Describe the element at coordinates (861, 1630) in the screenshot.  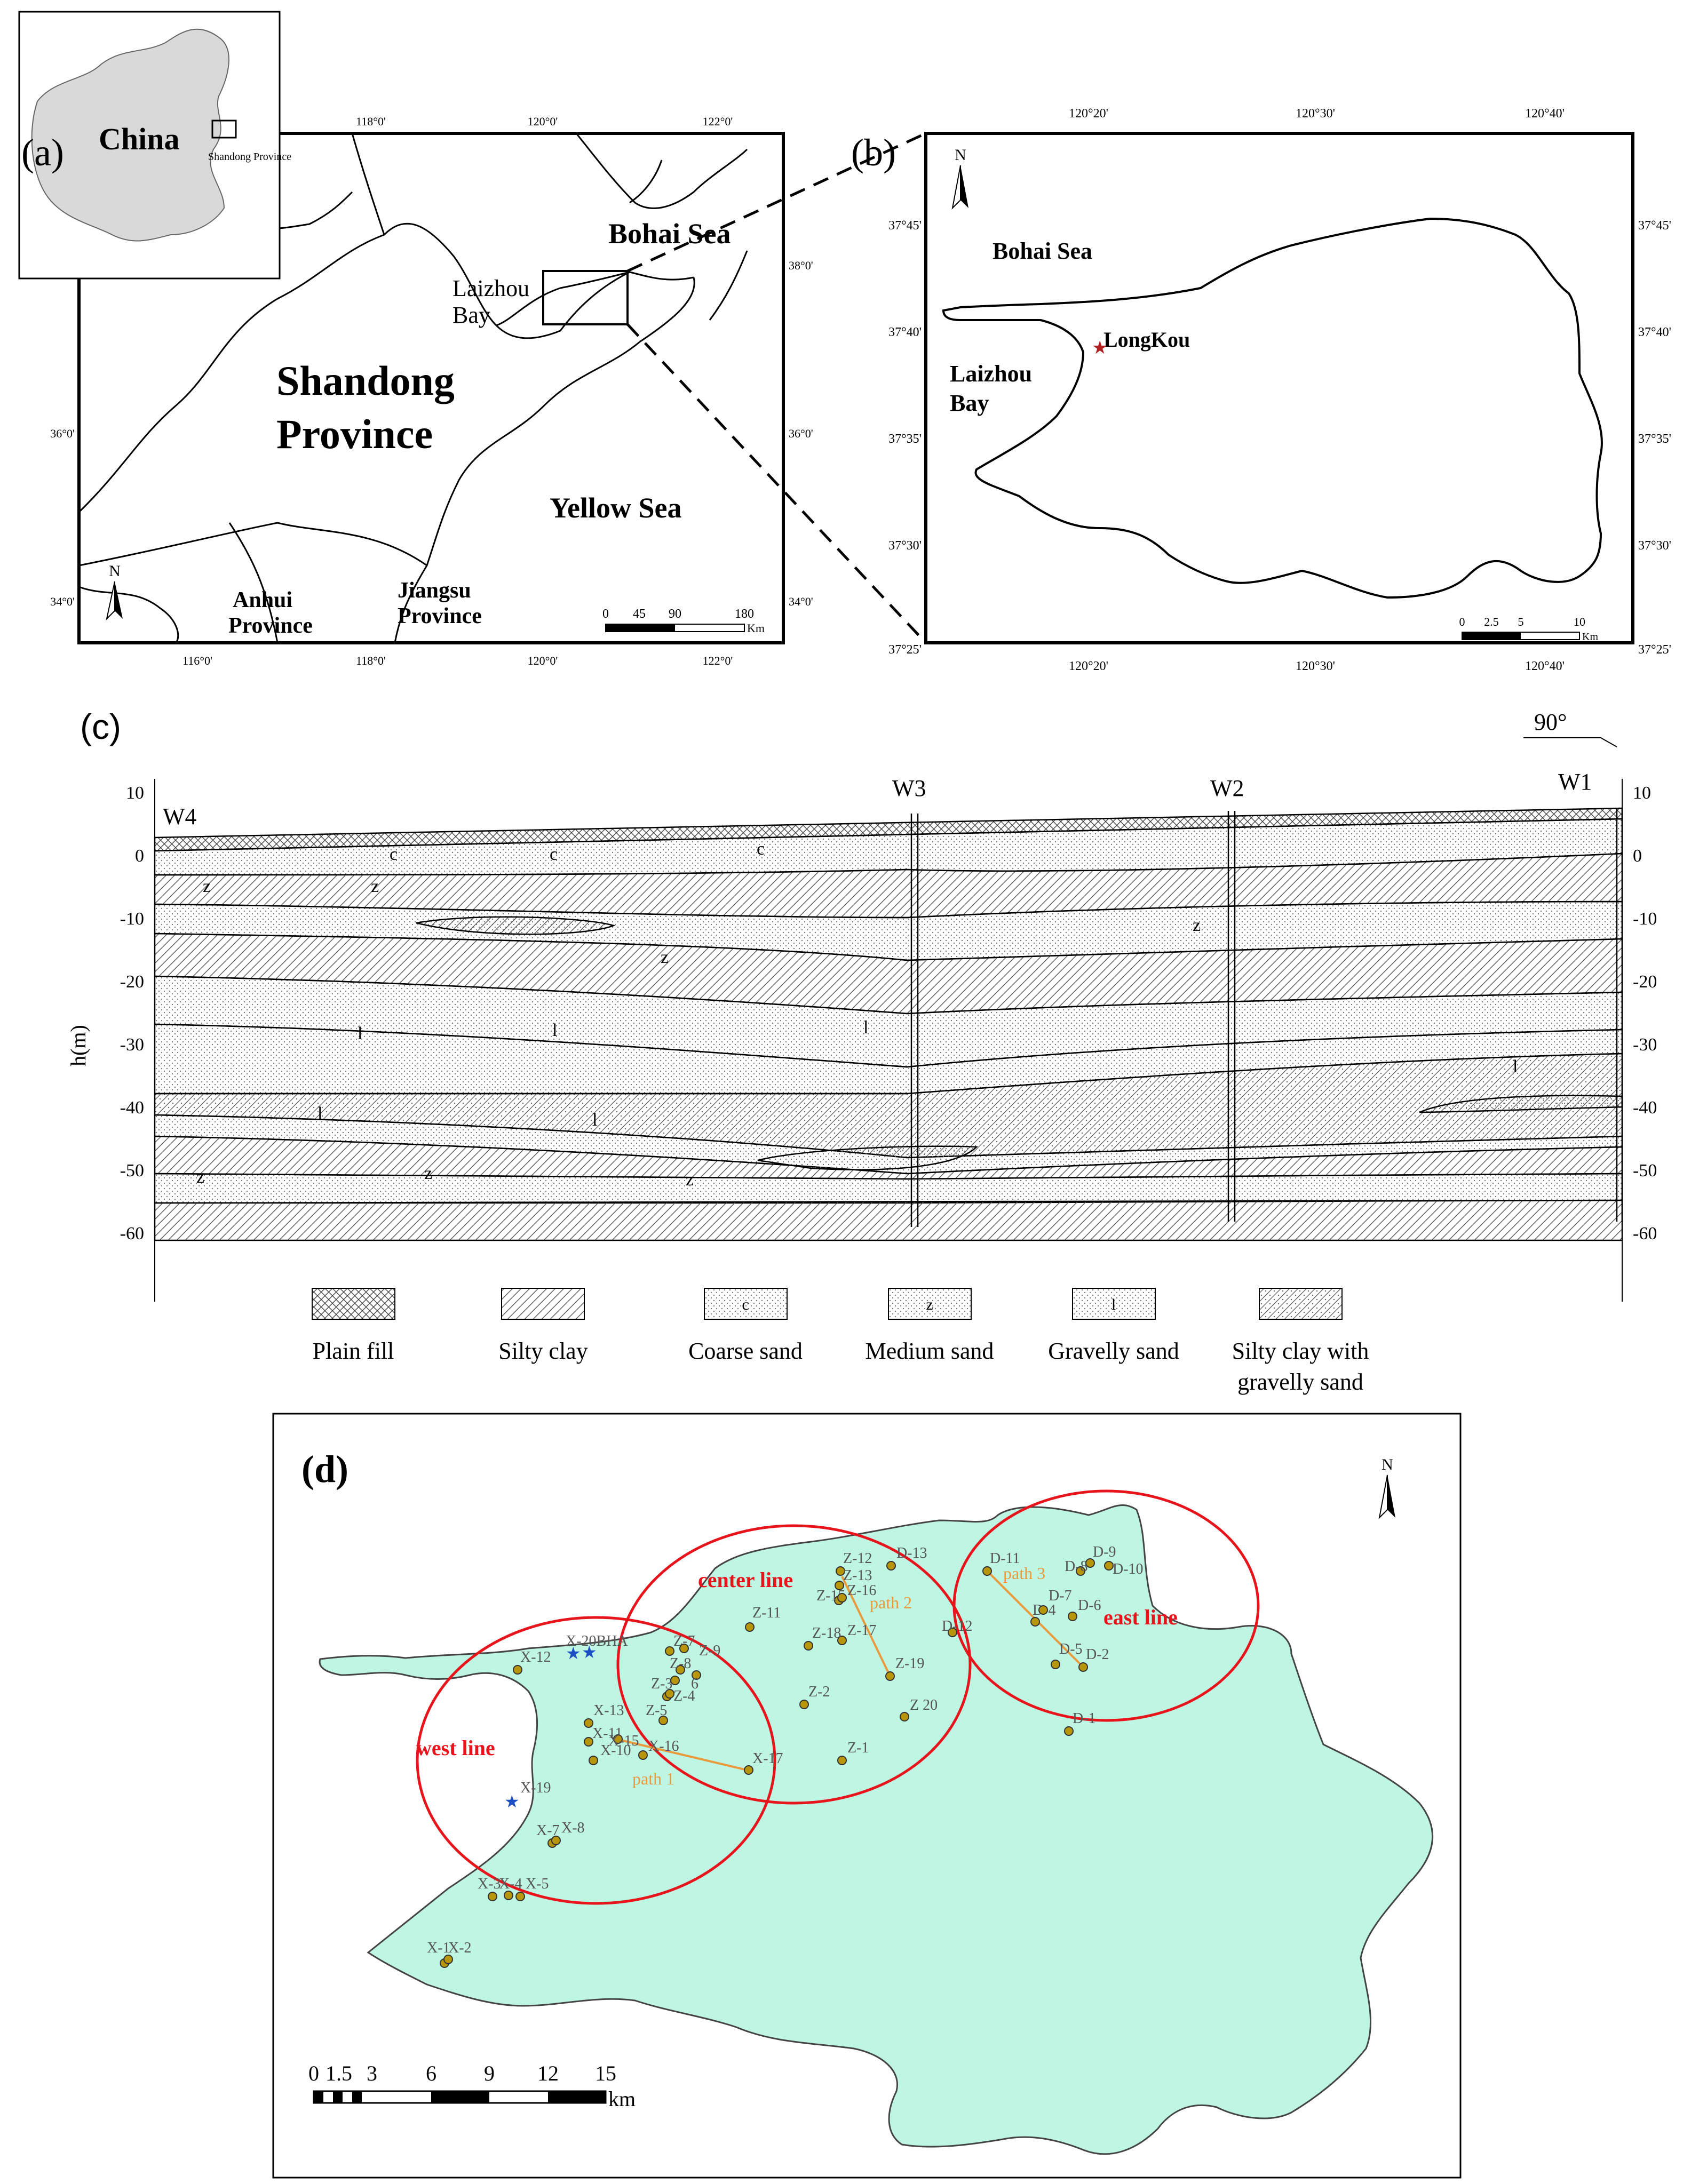
I see `svg-text: Z-17` at that location.